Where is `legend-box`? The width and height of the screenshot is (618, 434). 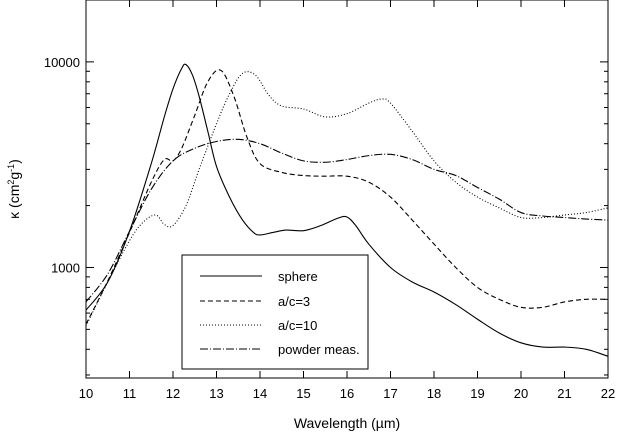
legend-box is located at coordinates (275, 312).